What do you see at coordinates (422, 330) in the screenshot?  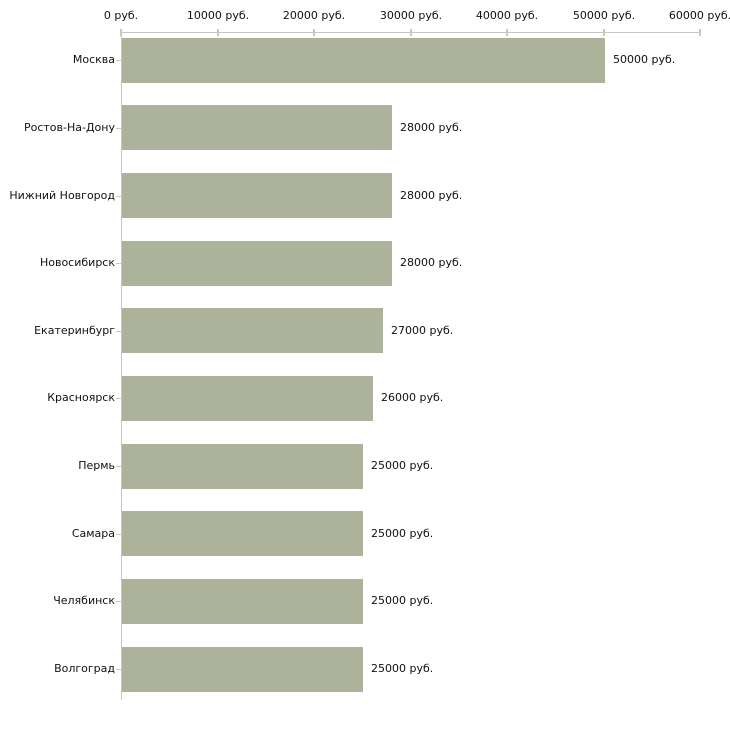 I see `bar-value-label: 27000 руб.` at bounding box center [422, 330].